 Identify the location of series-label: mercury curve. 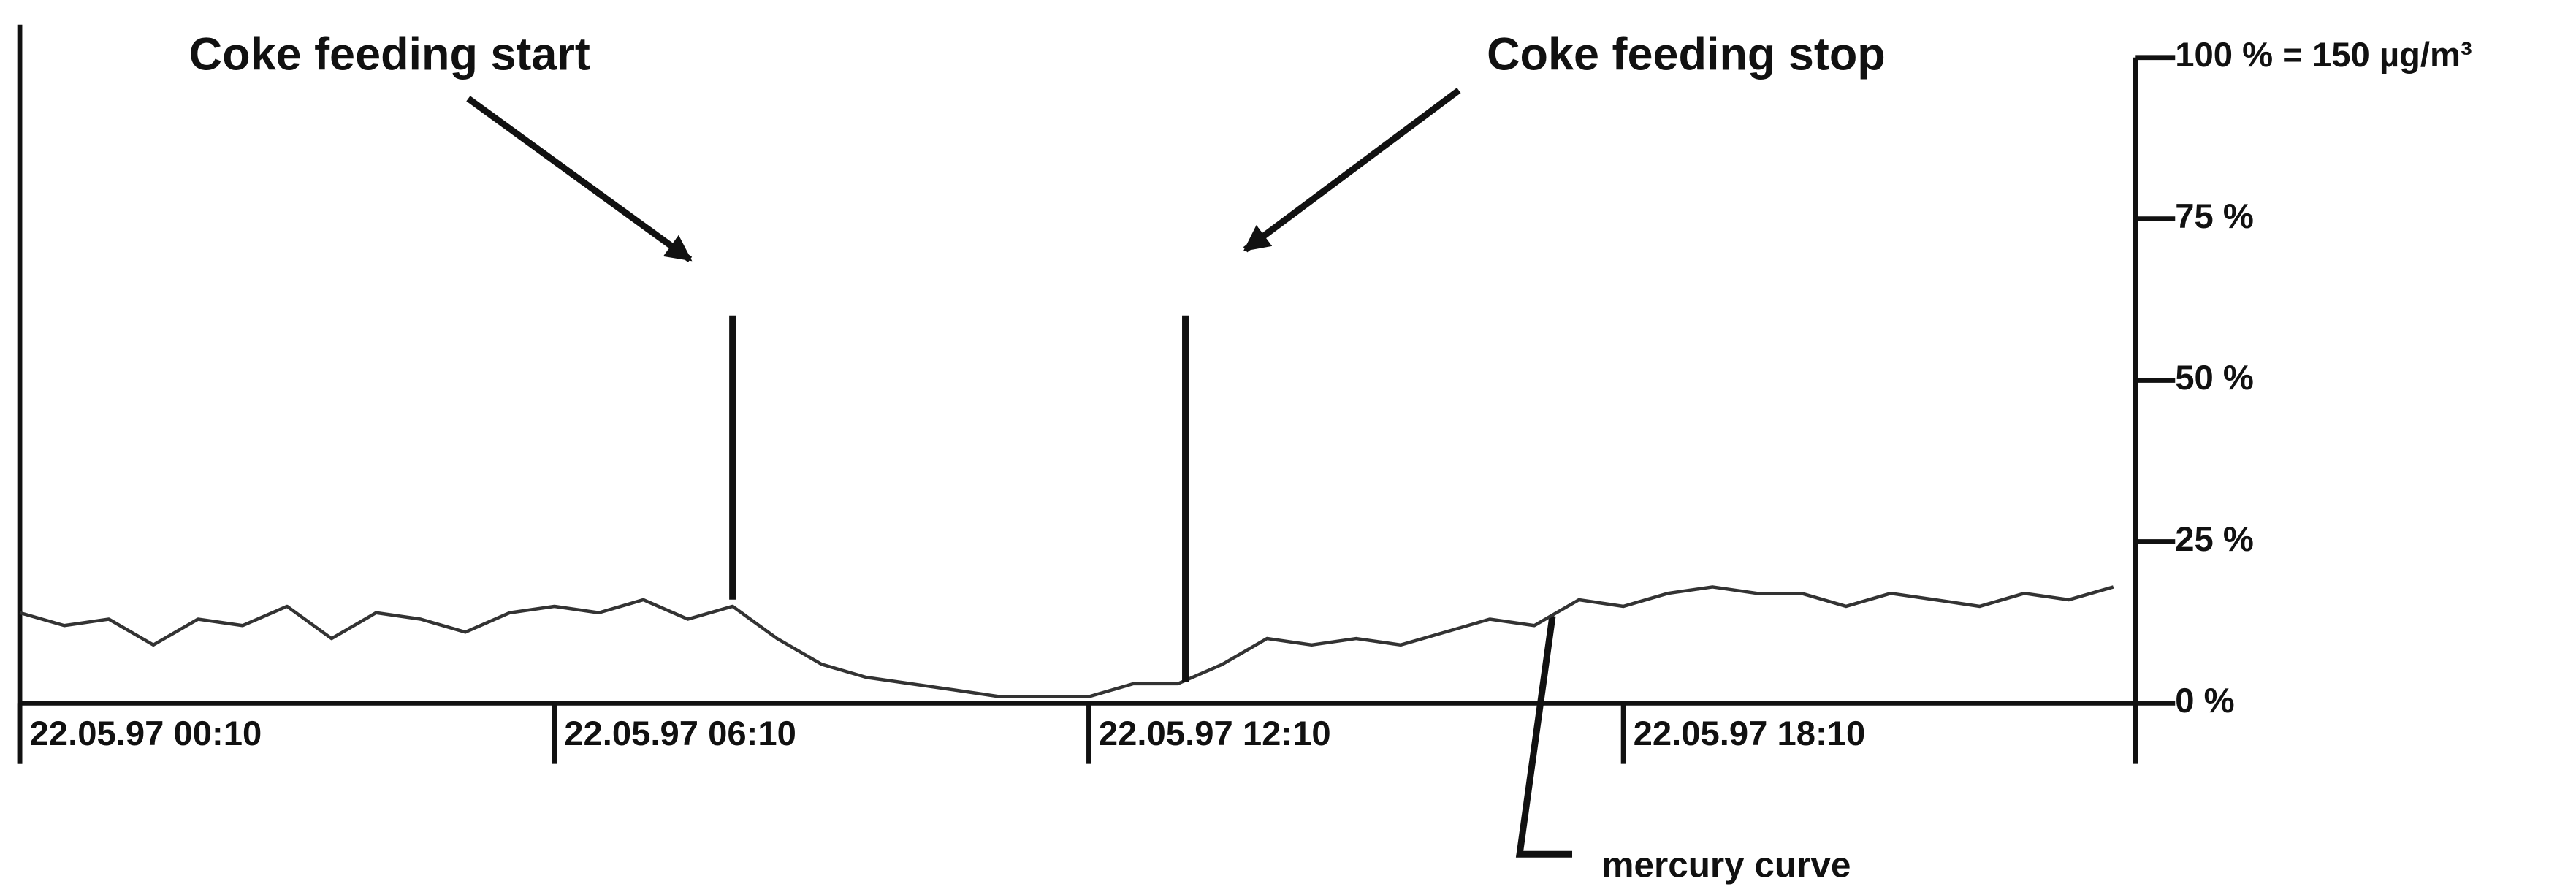
(1726, 865).